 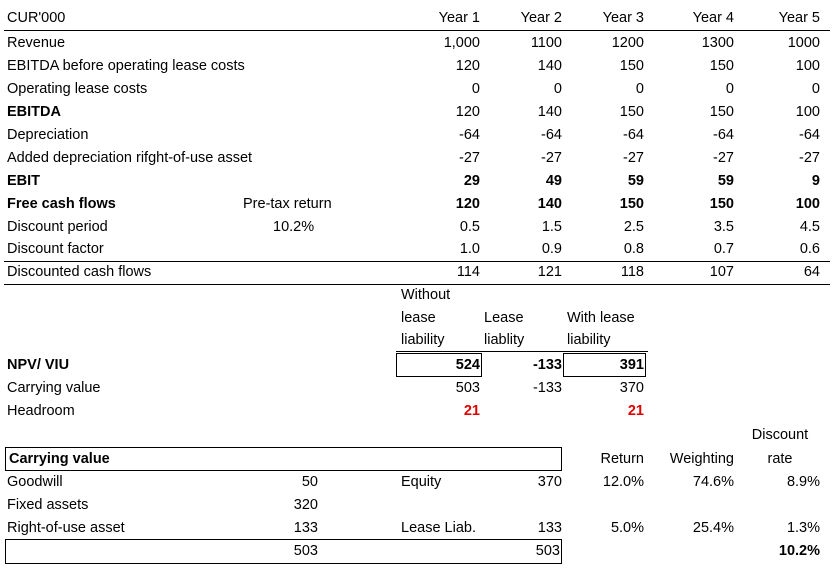 I want to click on funding-rate: 1.3%, so click(x=803, y=528).